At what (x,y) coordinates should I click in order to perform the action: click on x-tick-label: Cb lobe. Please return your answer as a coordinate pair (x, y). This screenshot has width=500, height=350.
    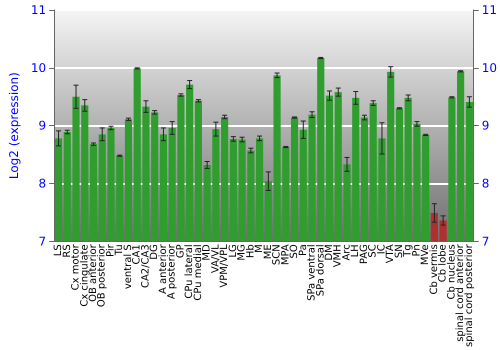
    Looking at the image, I should click on (443, 263).